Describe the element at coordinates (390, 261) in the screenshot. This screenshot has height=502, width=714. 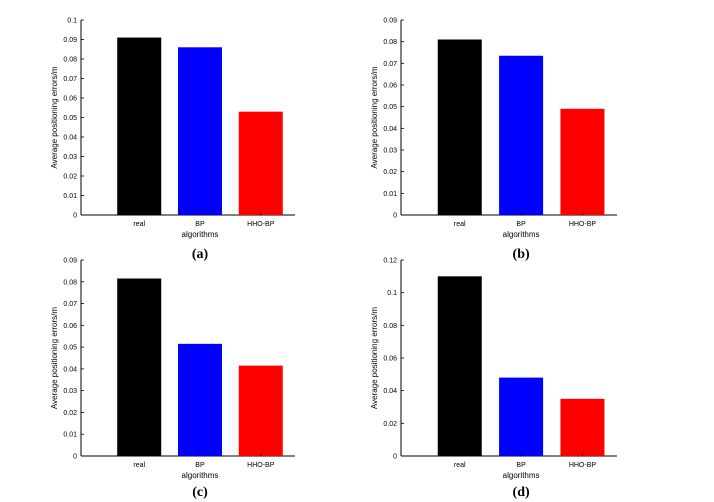
I see `y-tick-label: 0.12` at that location.